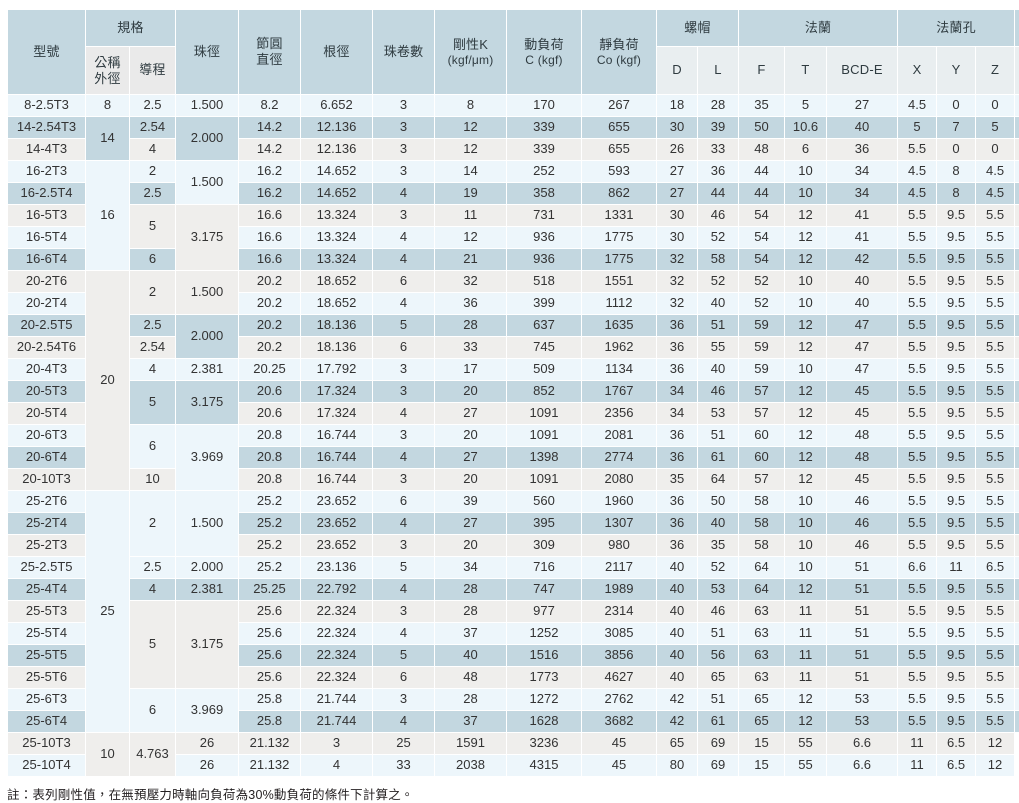 Image resolution: width=1019 pixels, height=803 pixels. Describe the element at coordinates (404, 326) in the screenshot. I see `cell-turns: 5` at that location.